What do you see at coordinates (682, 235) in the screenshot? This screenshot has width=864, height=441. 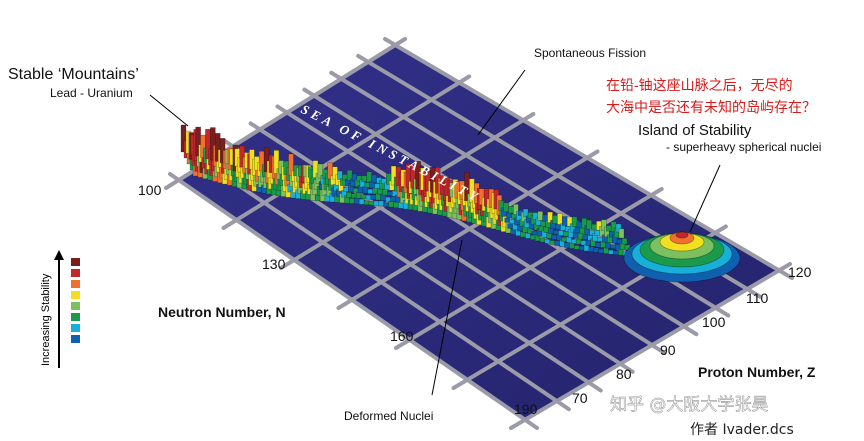 I see `island-layer` at bounding box center [682, 235].